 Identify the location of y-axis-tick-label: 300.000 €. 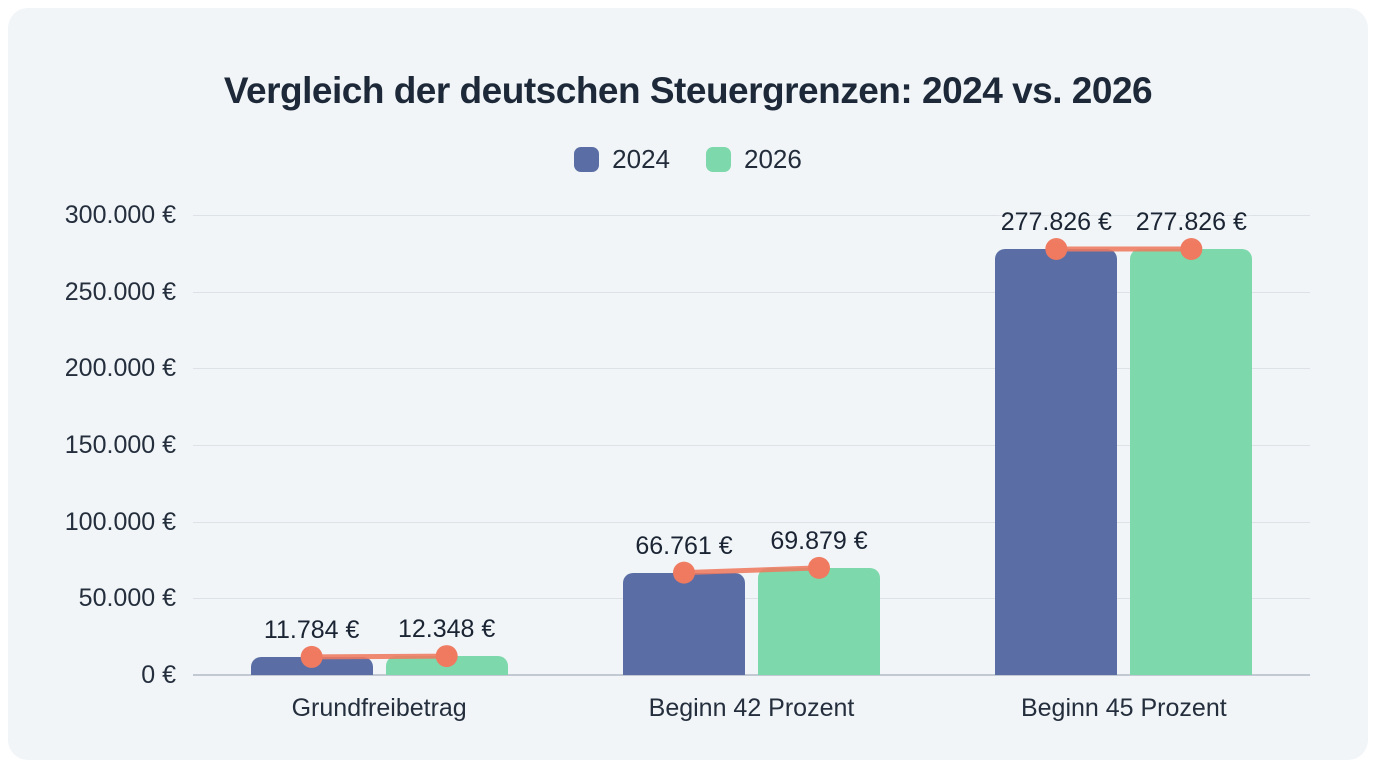
(120, 215).